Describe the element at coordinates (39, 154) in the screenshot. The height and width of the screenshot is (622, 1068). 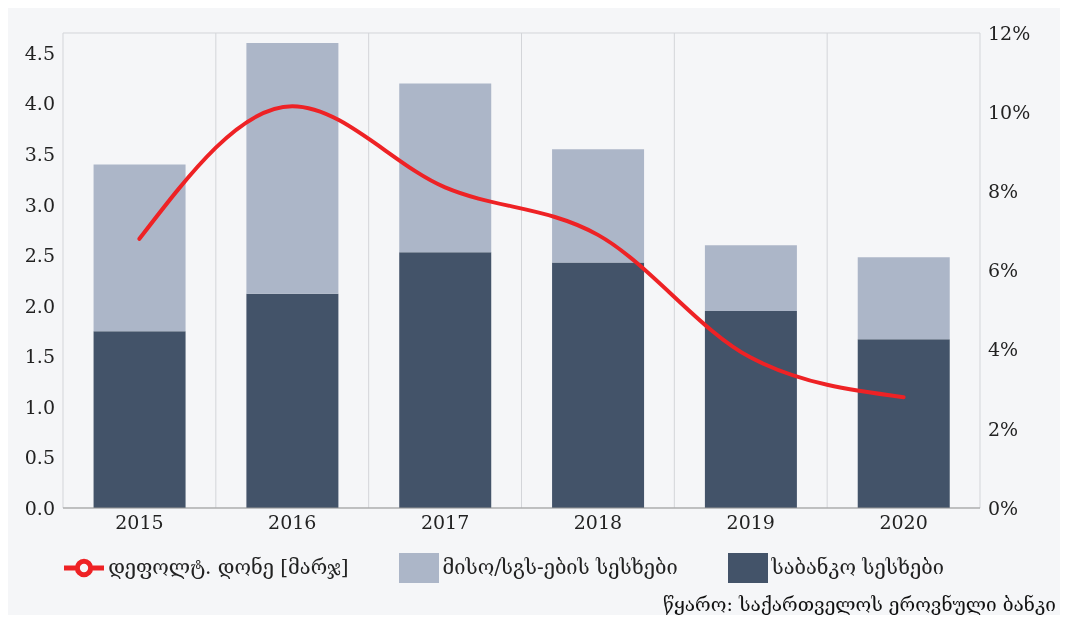
I see `y-tick-label: 3.5` at that location.